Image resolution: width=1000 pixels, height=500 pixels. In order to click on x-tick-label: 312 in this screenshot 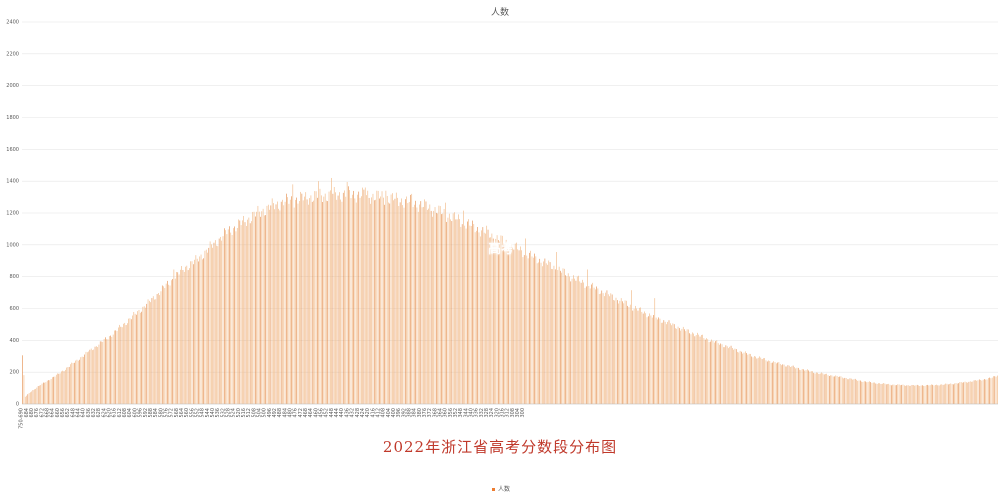, I will do `click(508, 413)`.